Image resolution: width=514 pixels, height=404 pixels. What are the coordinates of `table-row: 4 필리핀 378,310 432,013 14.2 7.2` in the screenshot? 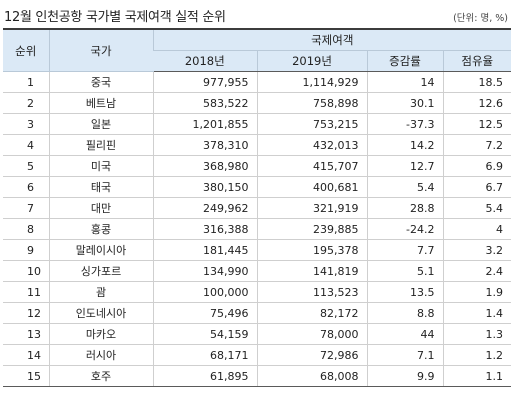 It's located at (257, 145).